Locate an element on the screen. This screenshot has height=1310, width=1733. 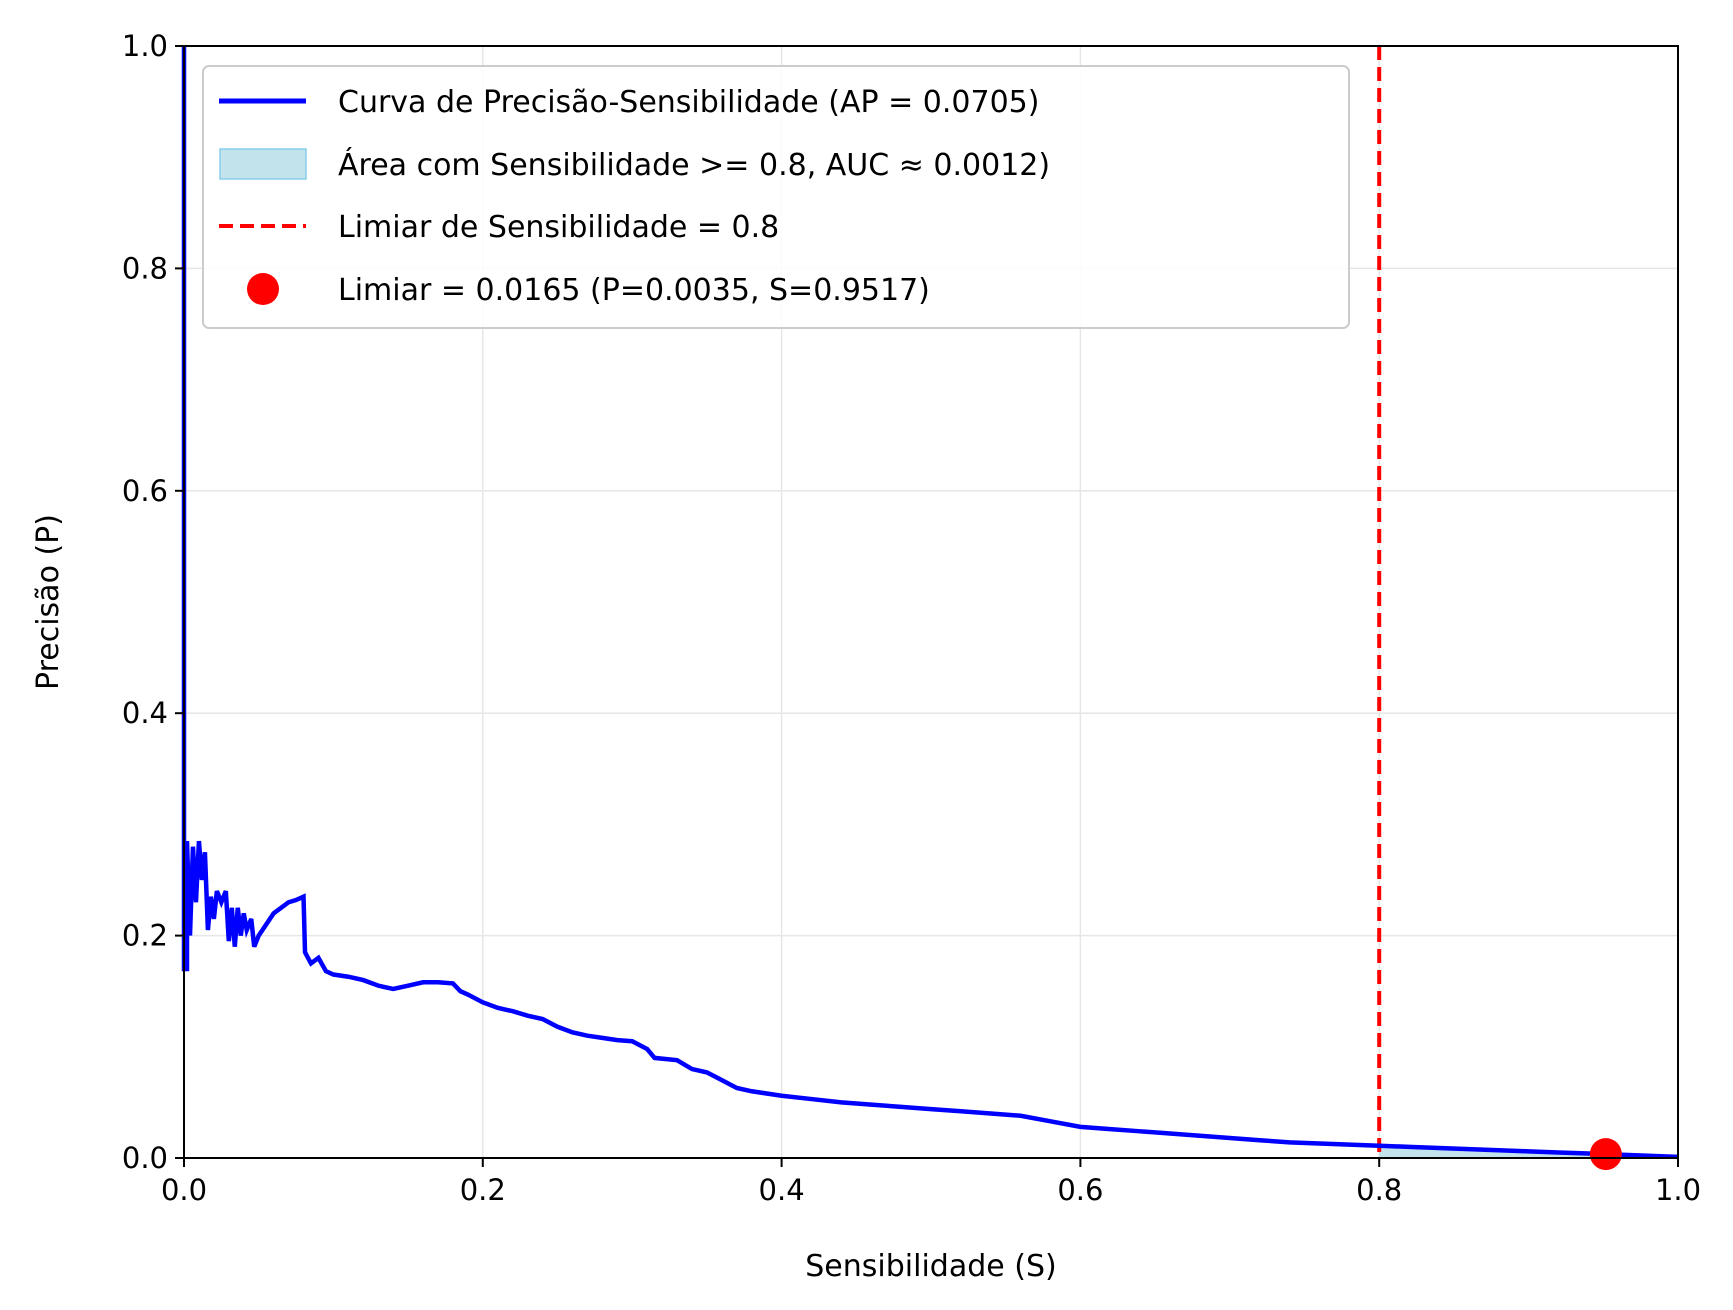
y-tick-label: 0.2 is located at coordinates (145, 936).